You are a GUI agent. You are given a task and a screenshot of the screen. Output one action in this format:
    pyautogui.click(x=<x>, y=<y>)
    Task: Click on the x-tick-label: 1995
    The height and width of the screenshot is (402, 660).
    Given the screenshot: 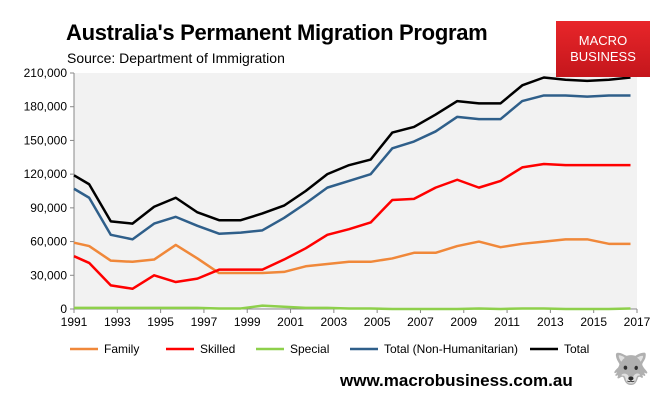 What is the action you would take?
    pyautogui.click(x=160, y=322)
    